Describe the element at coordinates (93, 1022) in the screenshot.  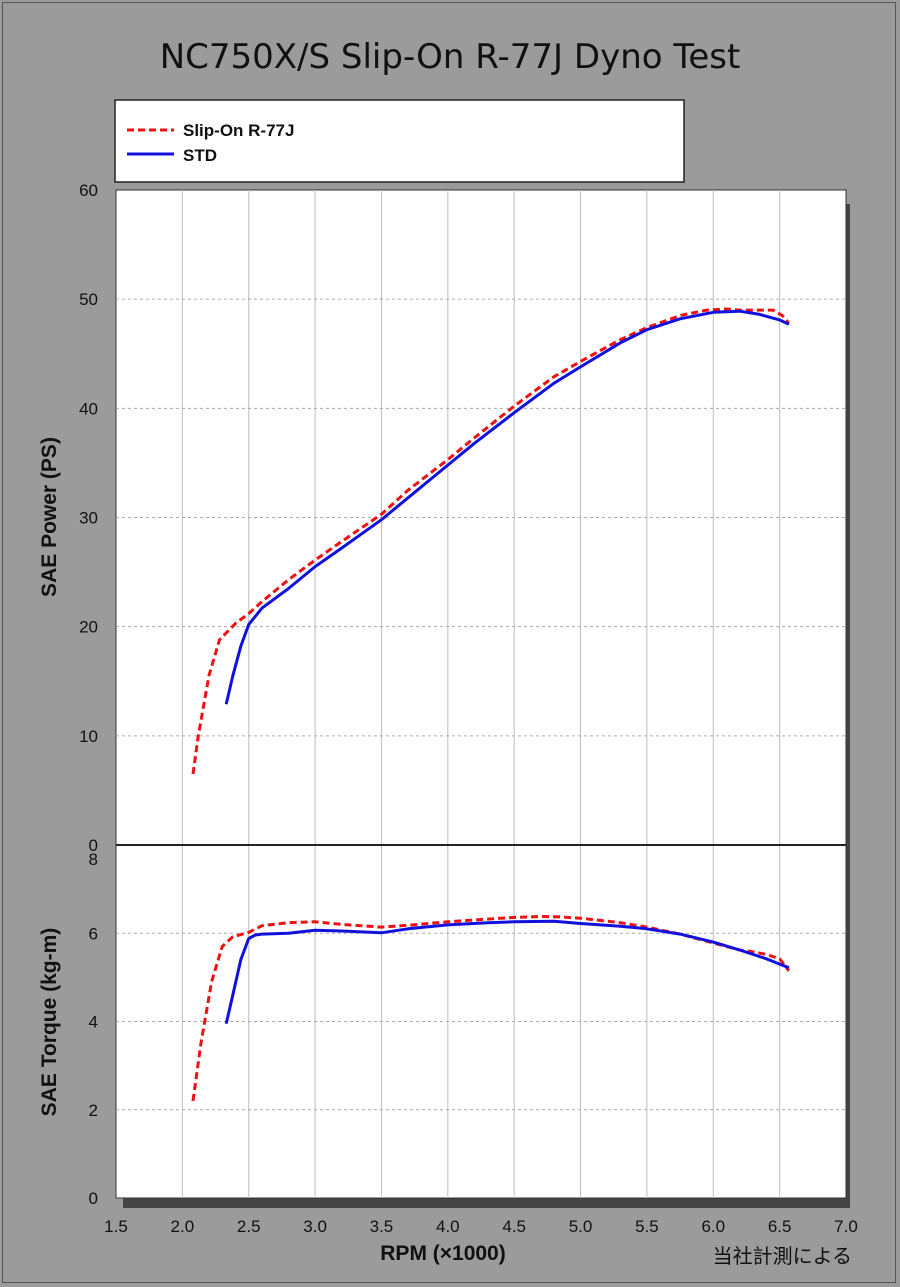
I see `torque-y-tick-label: 4` at that location.